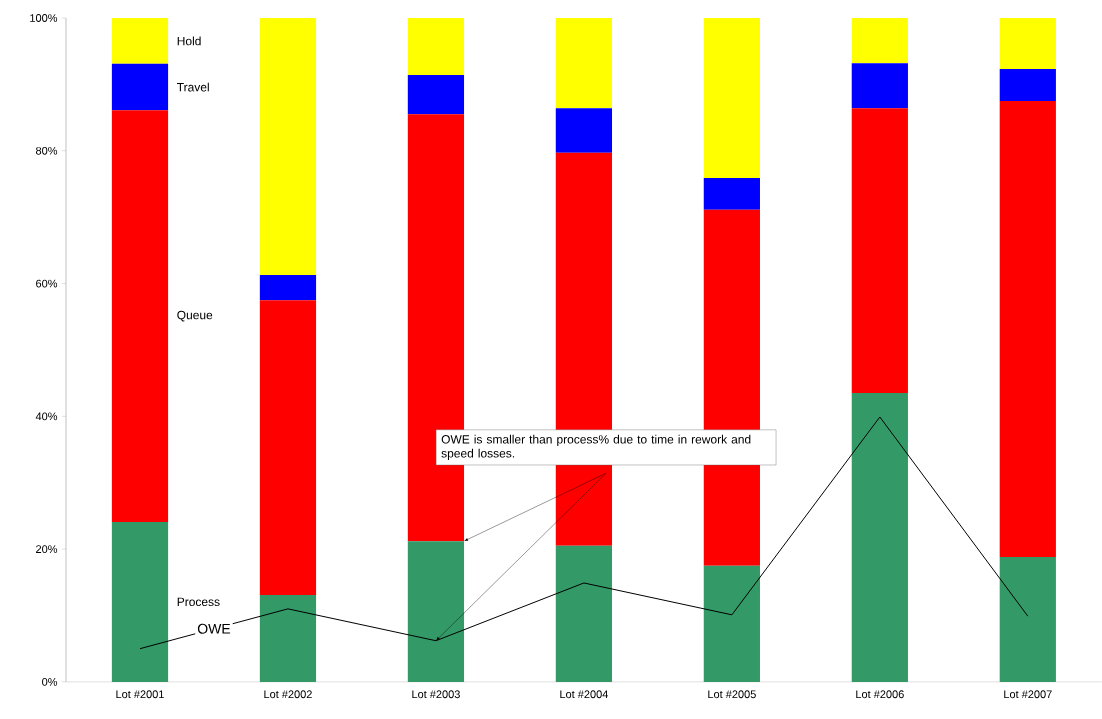  Describe the element at coordinates (732, 694) in the screenshot. I see `x-tick-label: Lot #2005` at that location.